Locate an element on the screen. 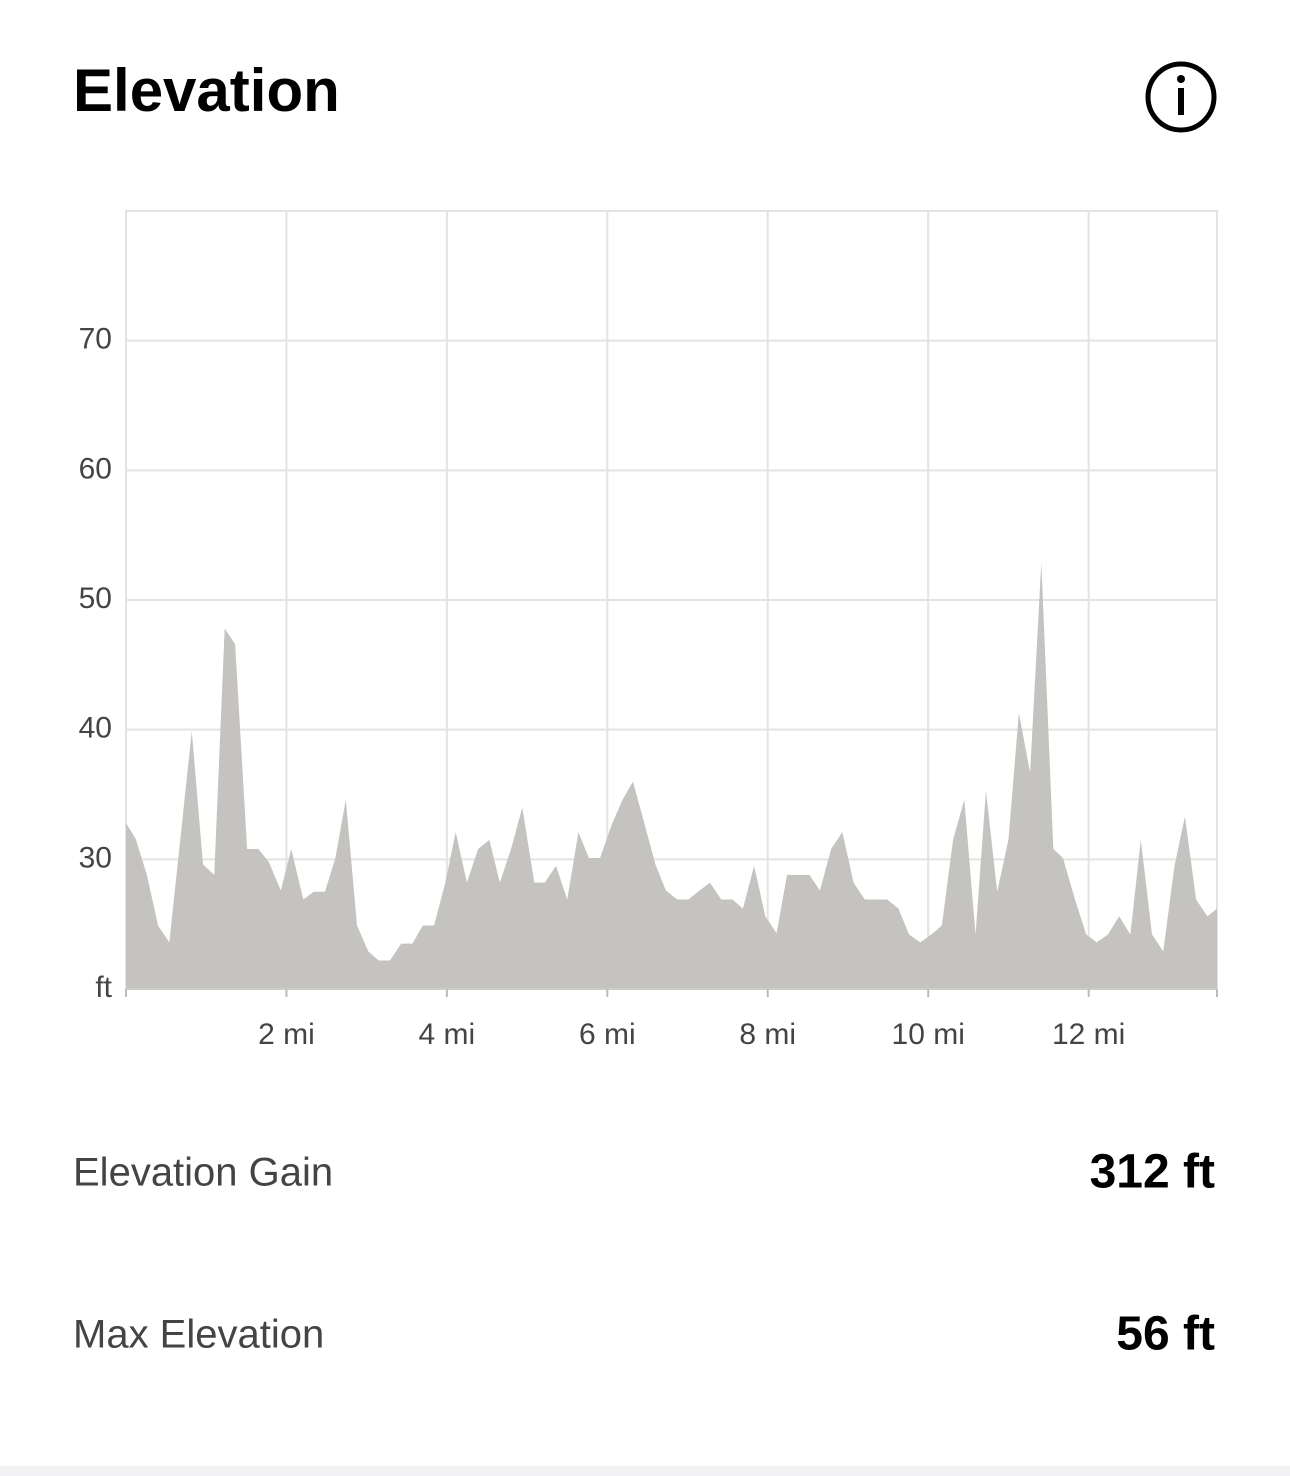  y-tick-label: 60 is located at coordinates (95, 468).